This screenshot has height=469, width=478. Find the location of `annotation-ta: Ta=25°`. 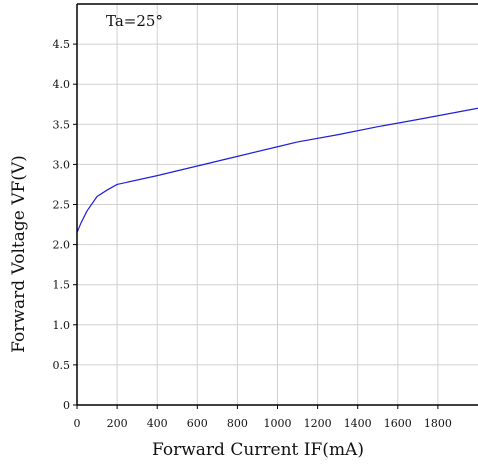

annotation-ta: Ta=25° is located at coordinates (134, 21).